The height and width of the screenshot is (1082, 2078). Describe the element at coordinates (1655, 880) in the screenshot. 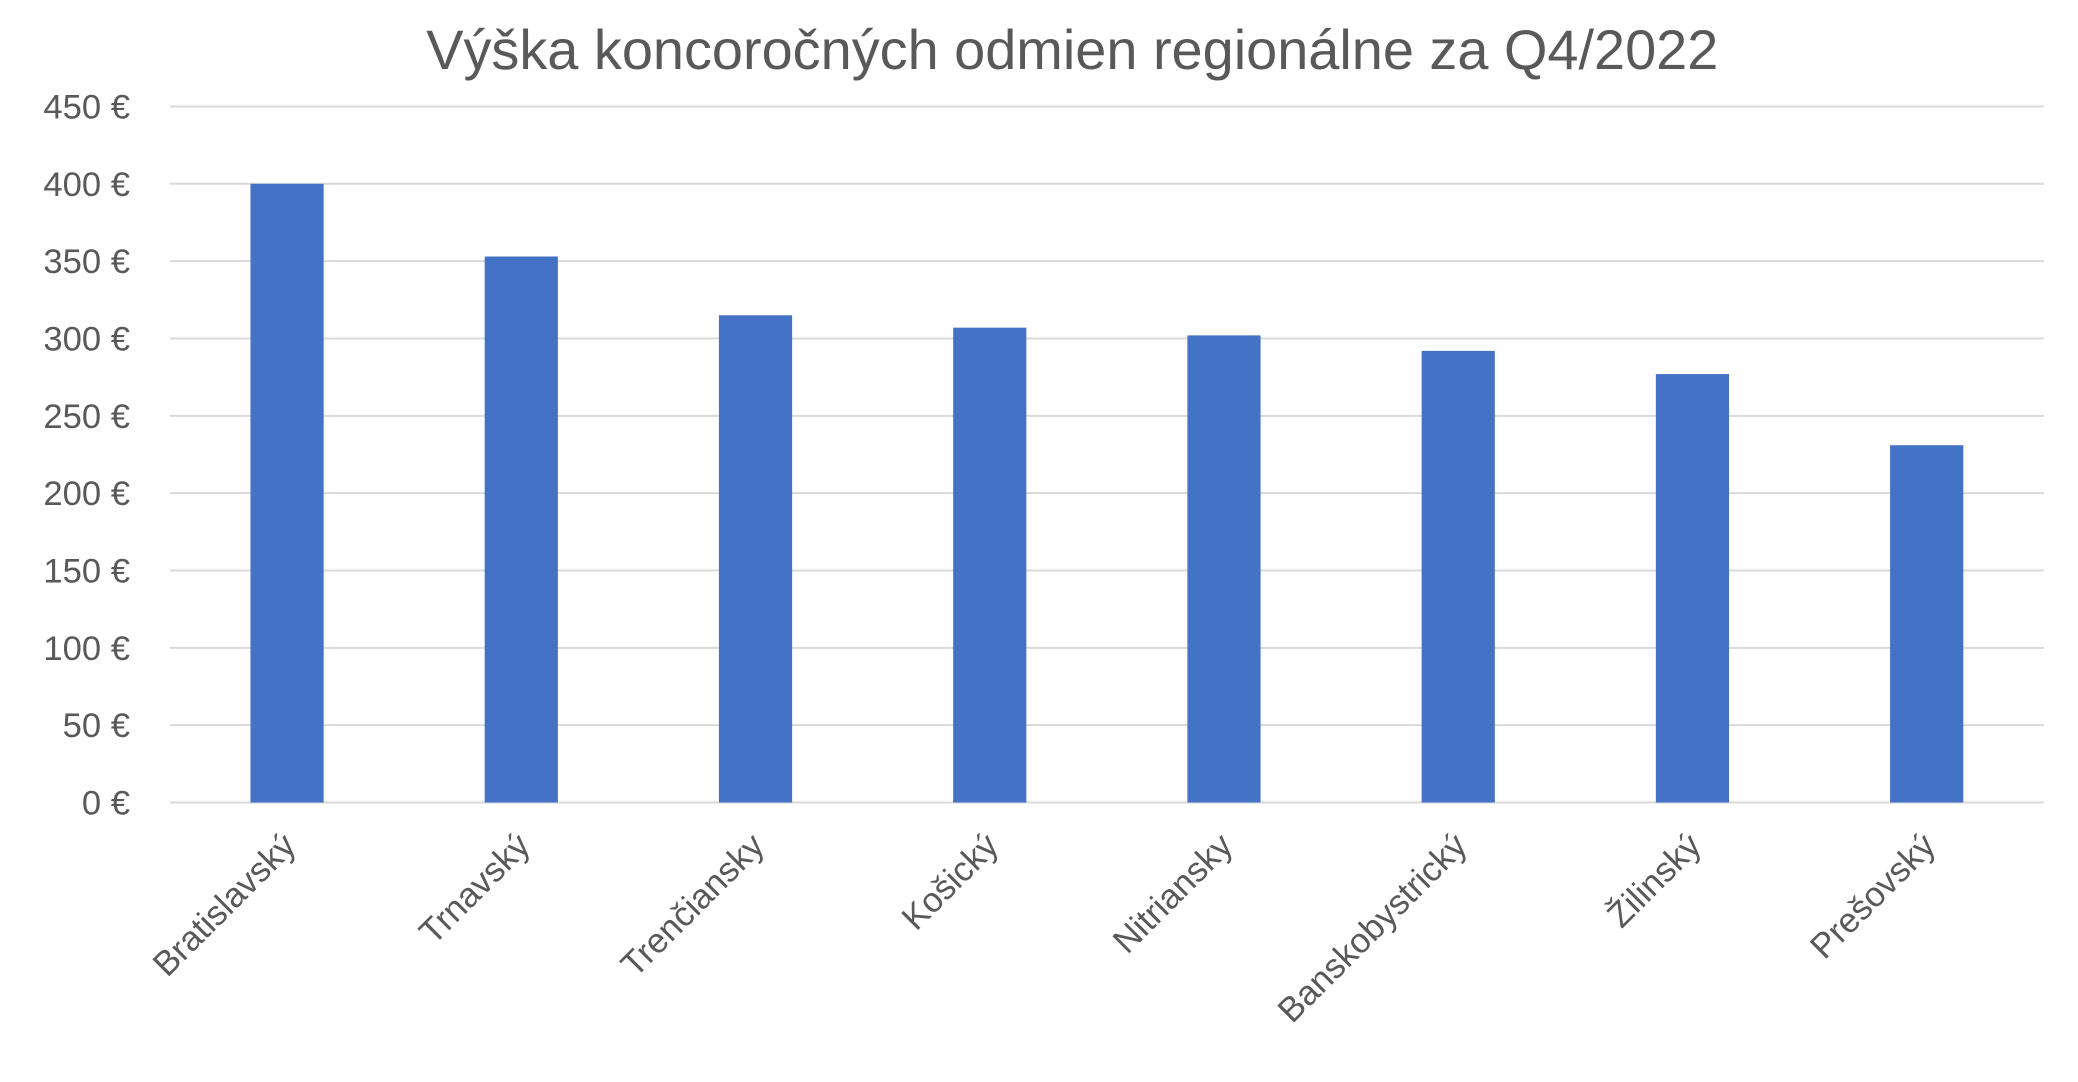

I see `x-tick-label: Žilinský` at that location.